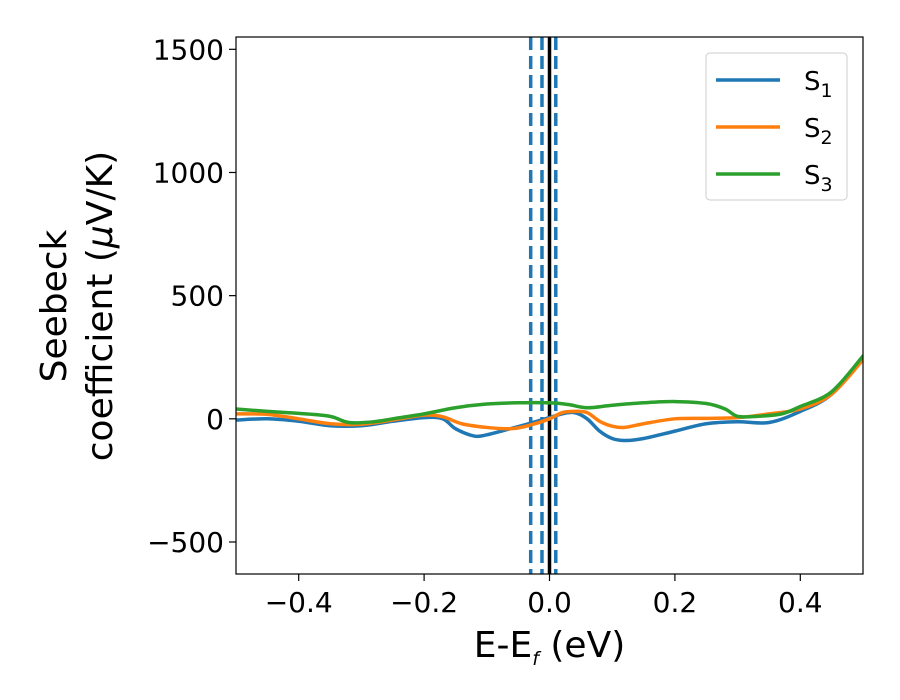  Describe the element at coordinates (77, 306) in the screenshot. I see `y-axis-label: Seebeck coefficient (μV/K)` at that location.